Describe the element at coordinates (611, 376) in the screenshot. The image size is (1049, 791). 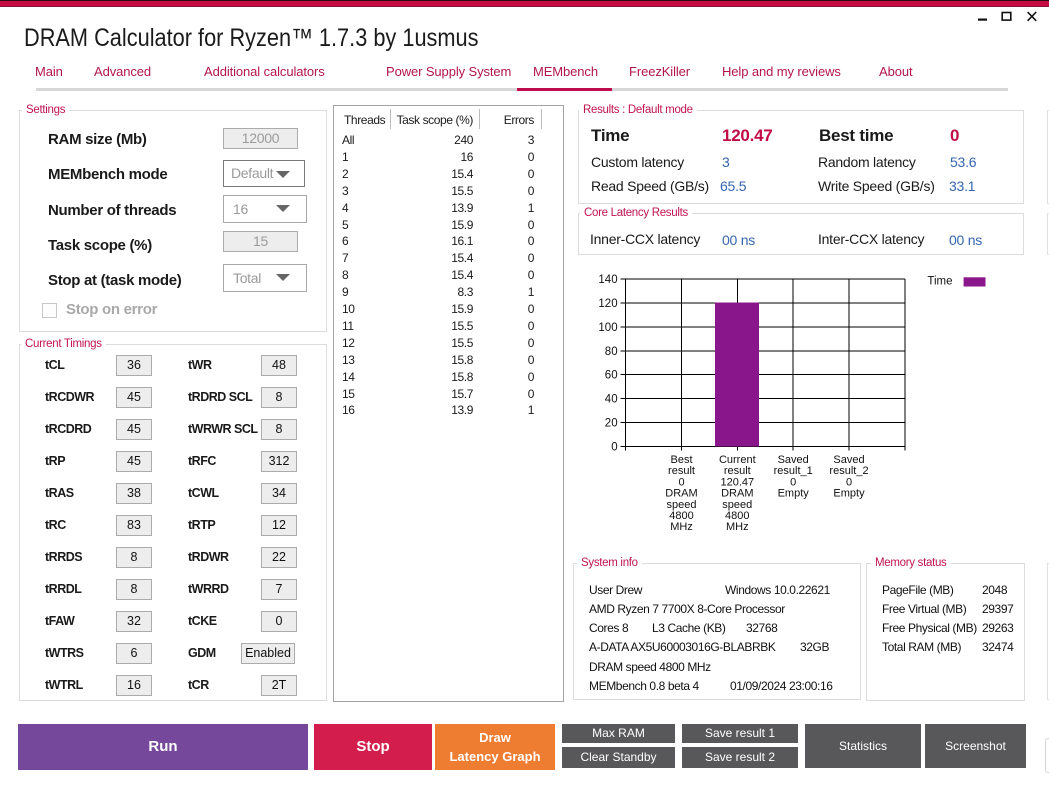
I see `svg-text: 60` at that location.